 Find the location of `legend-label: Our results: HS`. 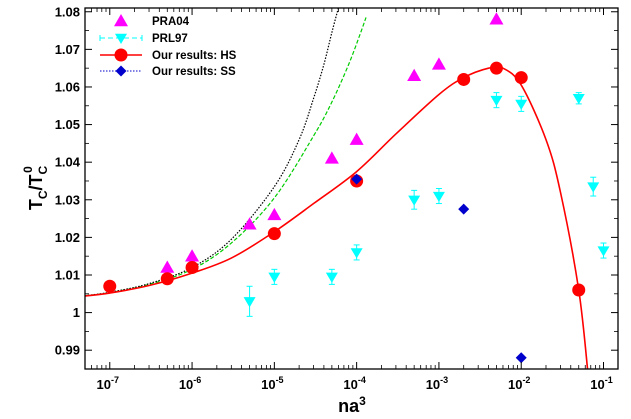

legend-label: Our results: HS is located at coordinates (194, 56).